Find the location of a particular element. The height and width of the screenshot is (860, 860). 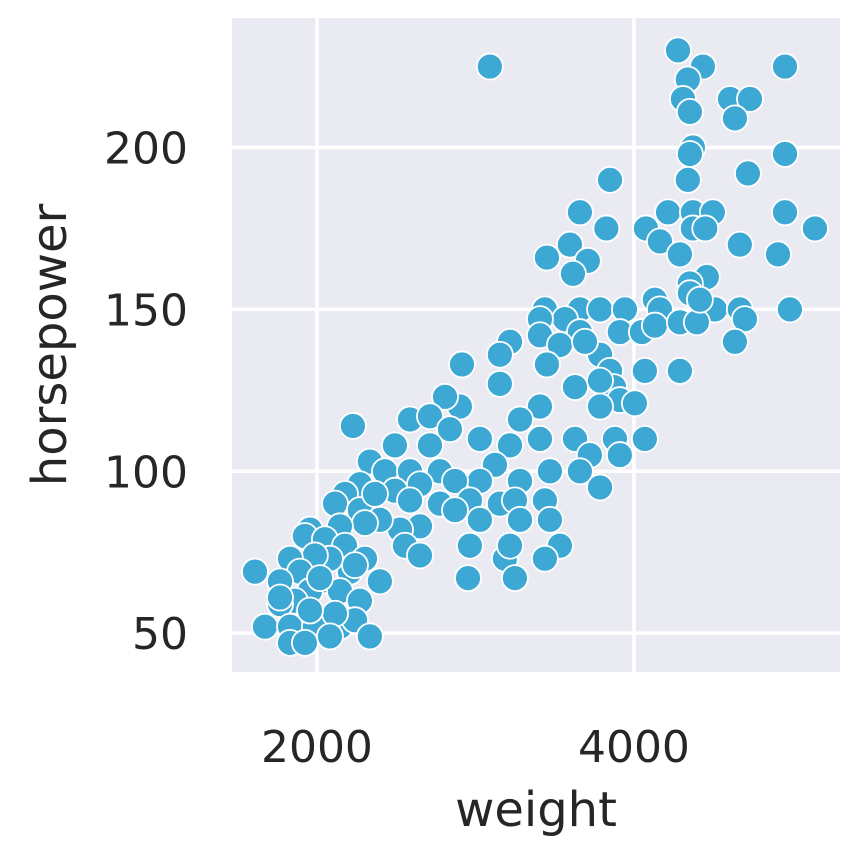

x-axis-label: weight is located at coordinates (536, 810).